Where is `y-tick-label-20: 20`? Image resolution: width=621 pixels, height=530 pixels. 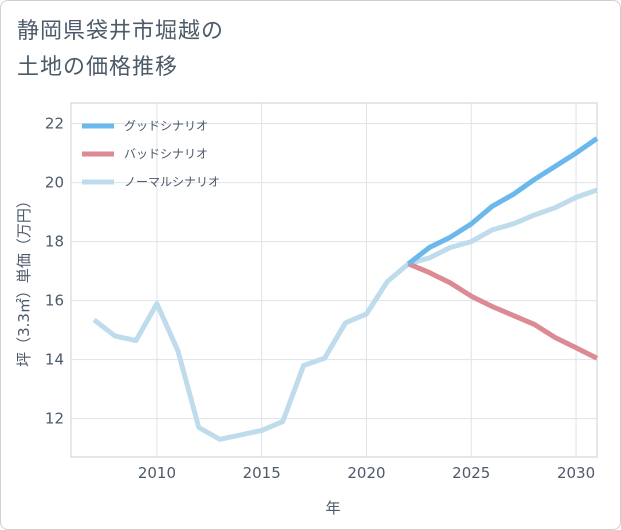
y-tick-label-20: 20 is located at coordinates (54, 183).